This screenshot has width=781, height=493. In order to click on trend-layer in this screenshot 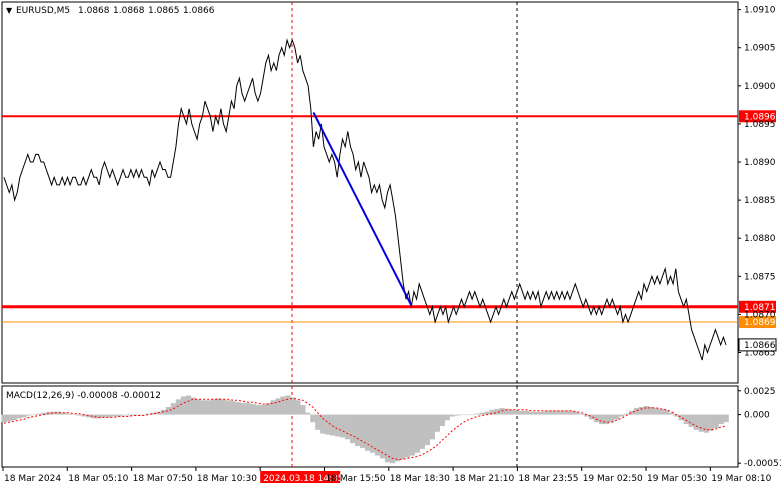, I will do `click(362, 209)`.